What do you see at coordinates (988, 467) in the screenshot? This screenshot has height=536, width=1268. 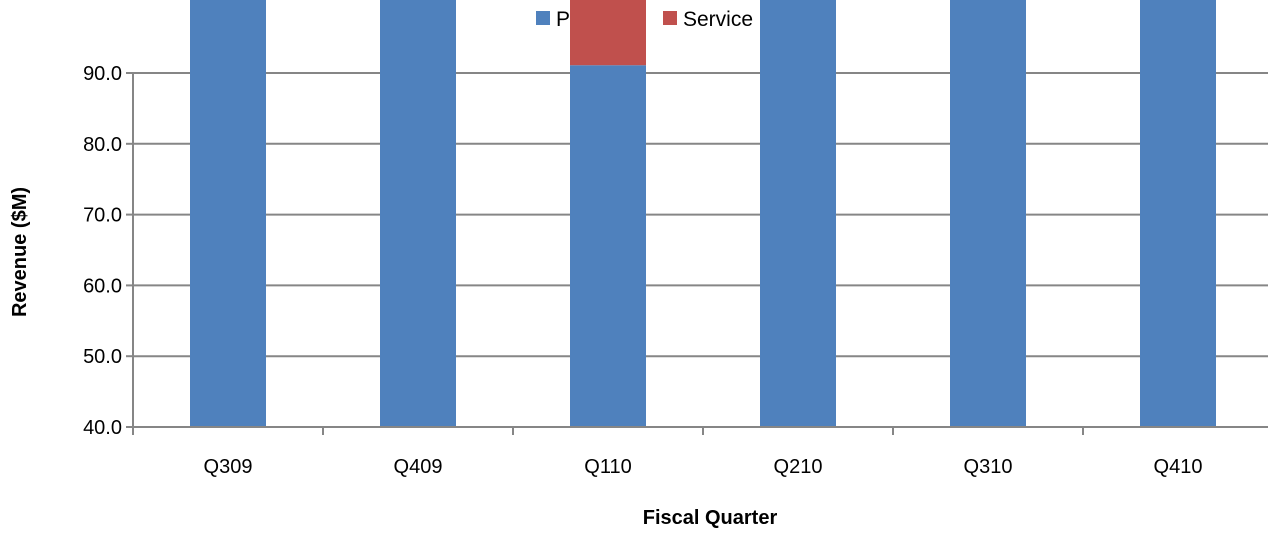 I see `x-tick-label: Q310` at bounding box center [988, 467].